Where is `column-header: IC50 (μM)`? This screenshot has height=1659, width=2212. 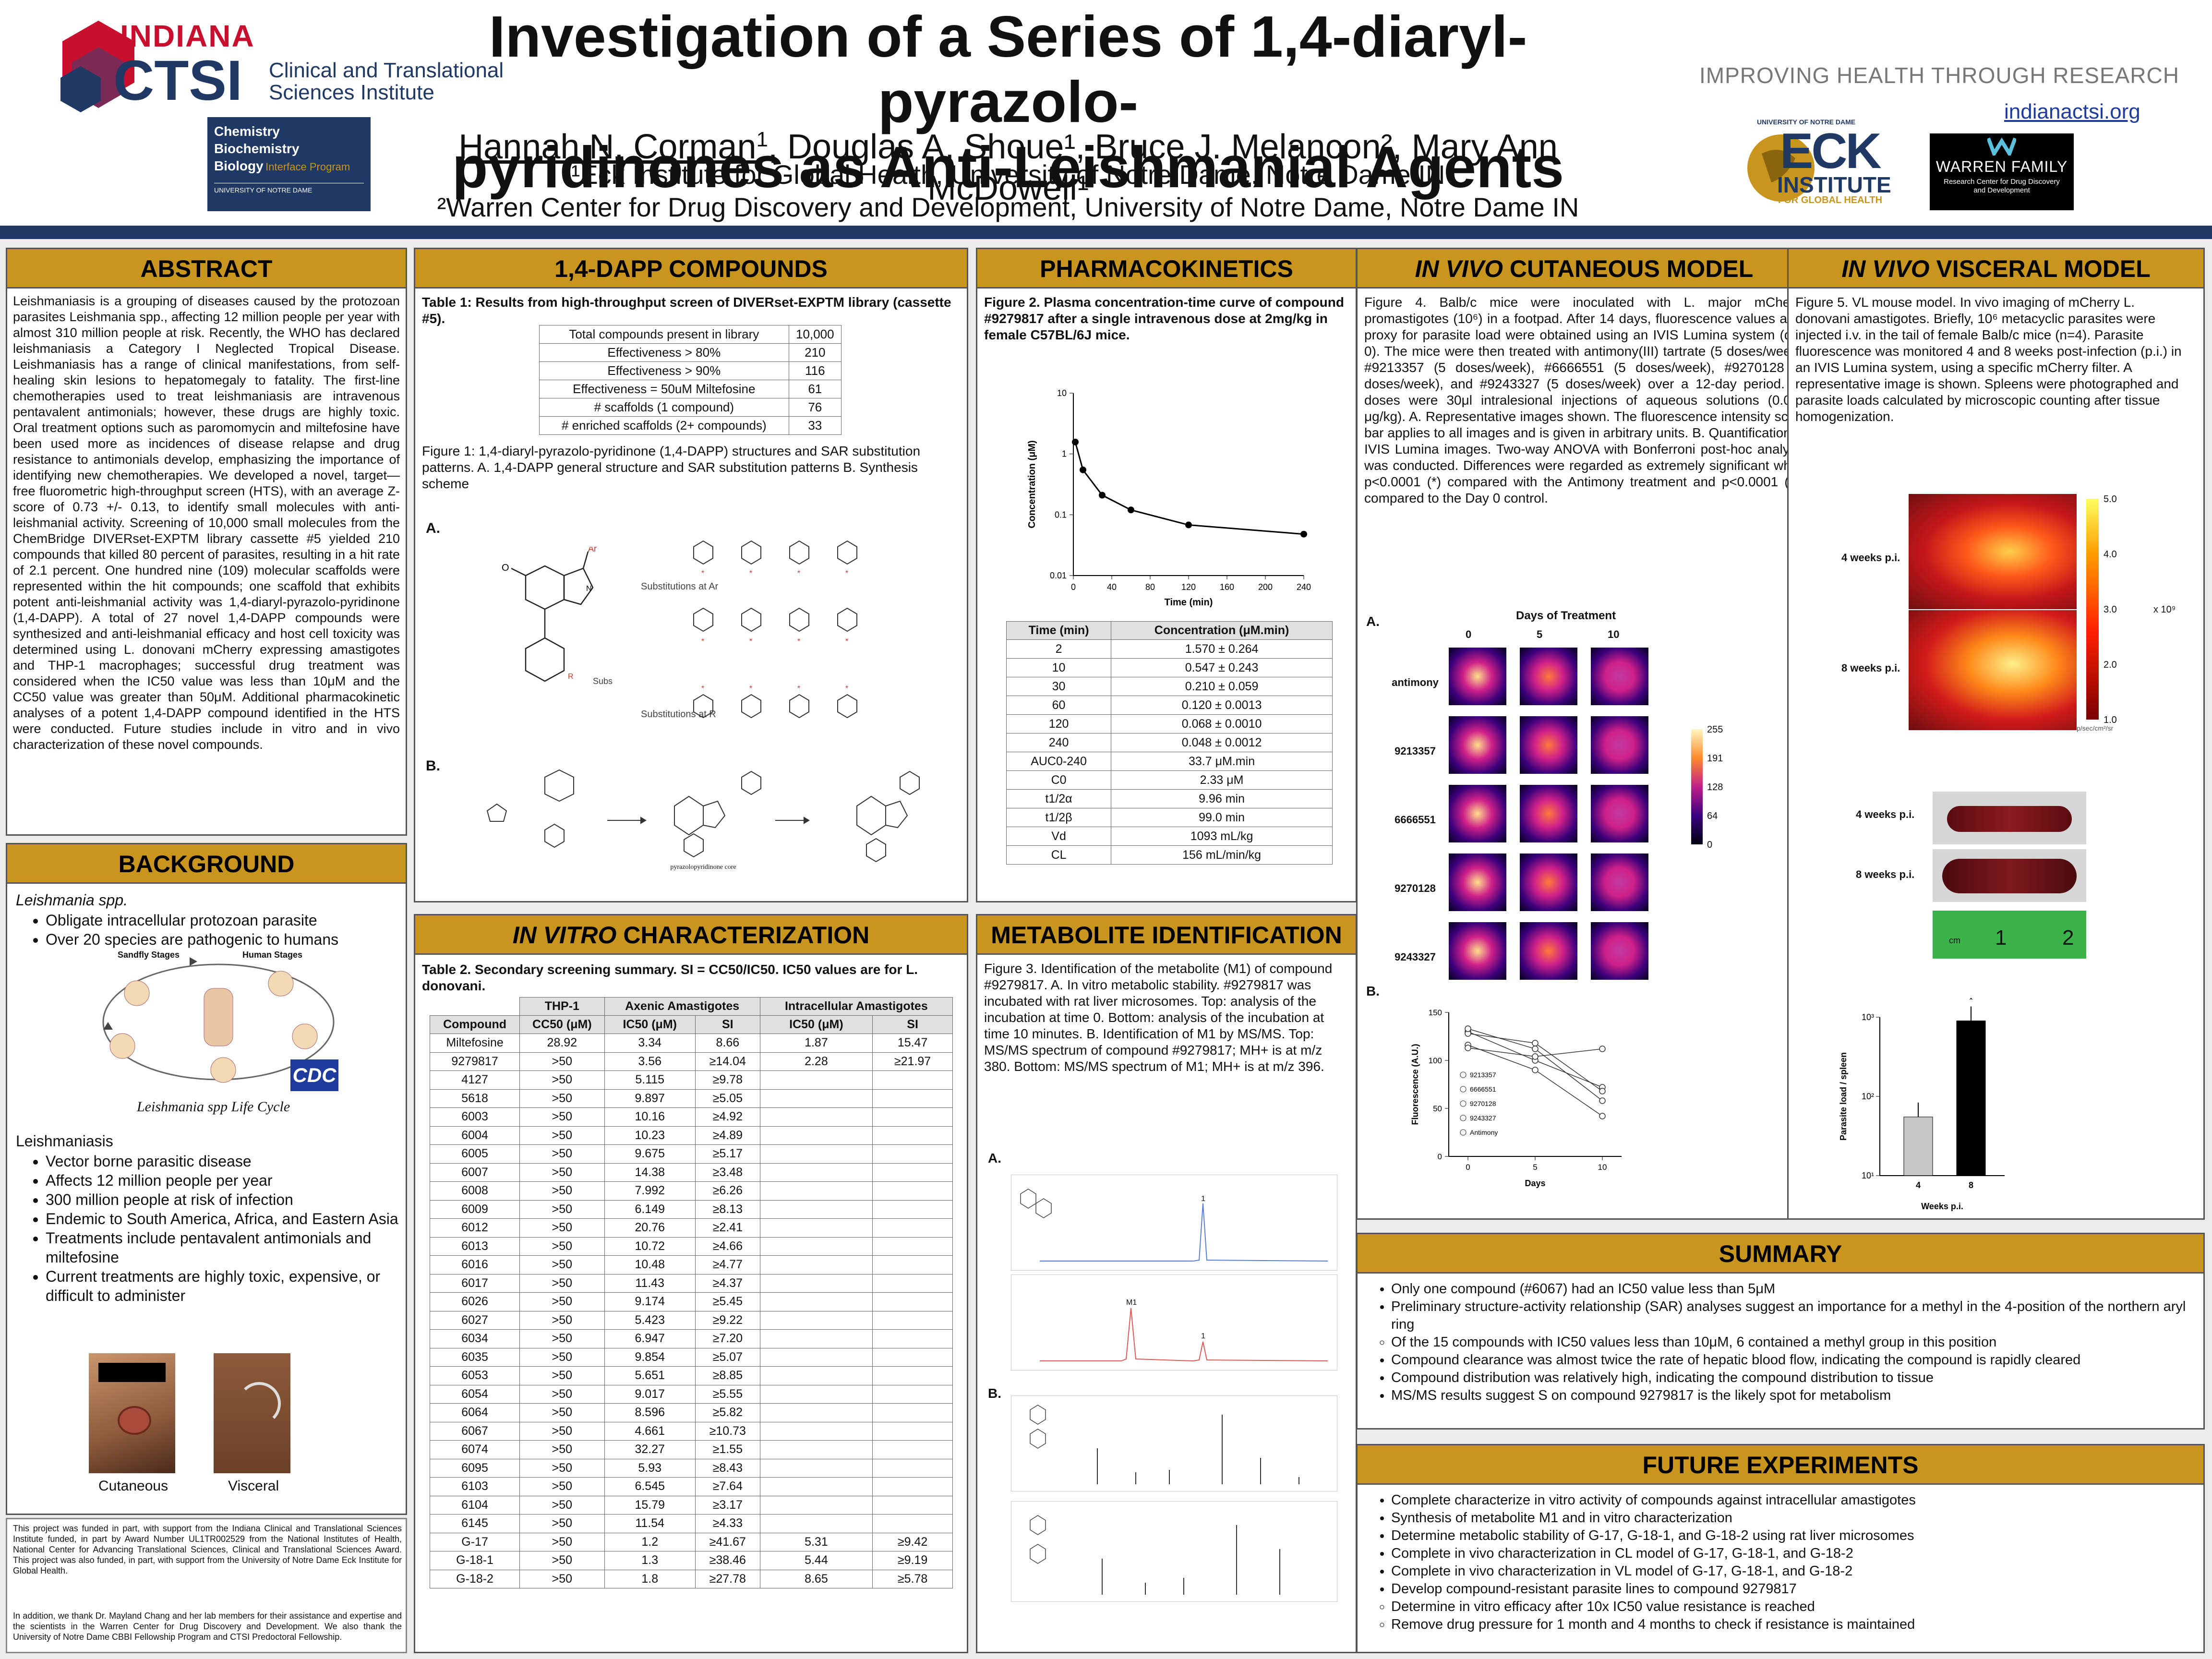 column-header: IC50 (μM) is located at coordinates (816, 1024).